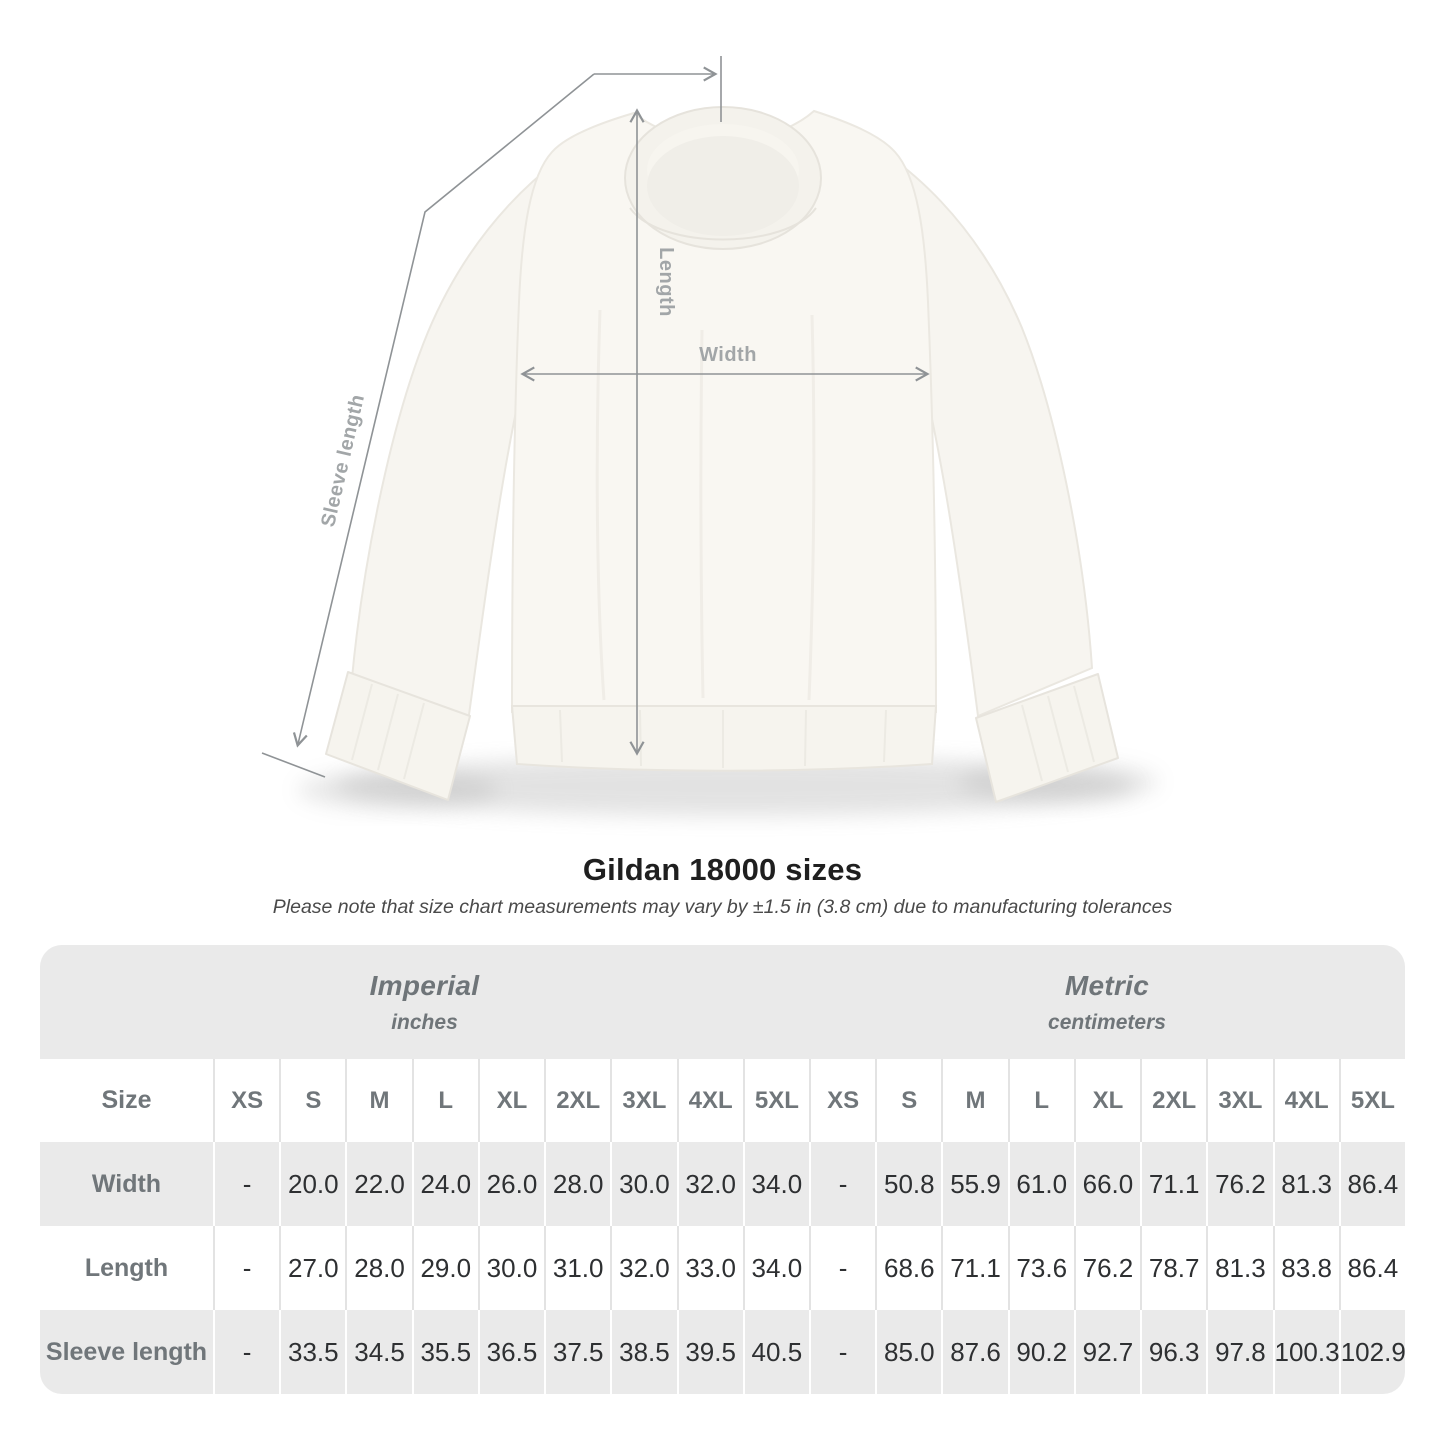 The height and width of the screenshot is (1445, 1445). I want to click on metric-label: Metric, so click(1107, 985).